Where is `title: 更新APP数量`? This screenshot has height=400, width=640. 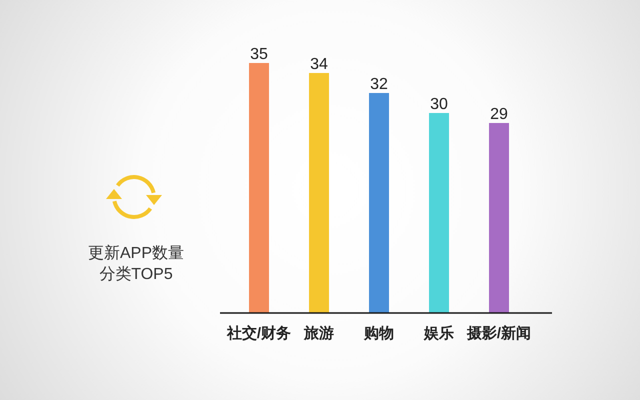 title: 更新APP数量 is located at coordinates (136, 253).